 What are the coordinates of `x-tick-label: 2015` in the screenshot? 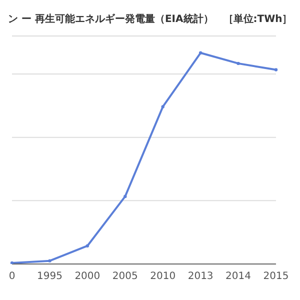 It's located at (276, 276).